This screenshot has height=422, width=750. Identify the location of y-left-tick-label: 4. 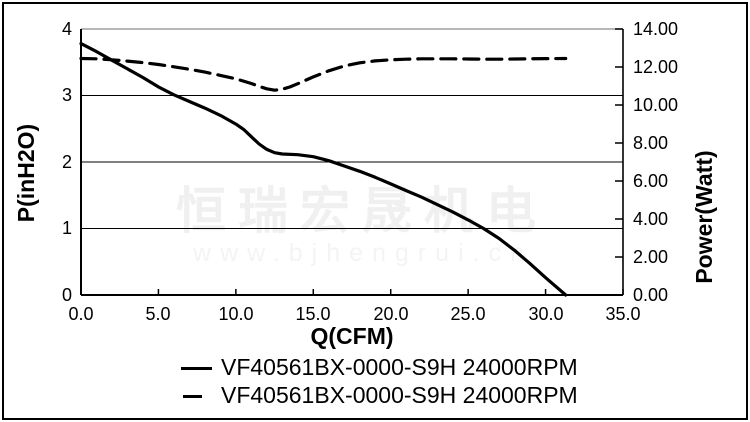
(66, 29).